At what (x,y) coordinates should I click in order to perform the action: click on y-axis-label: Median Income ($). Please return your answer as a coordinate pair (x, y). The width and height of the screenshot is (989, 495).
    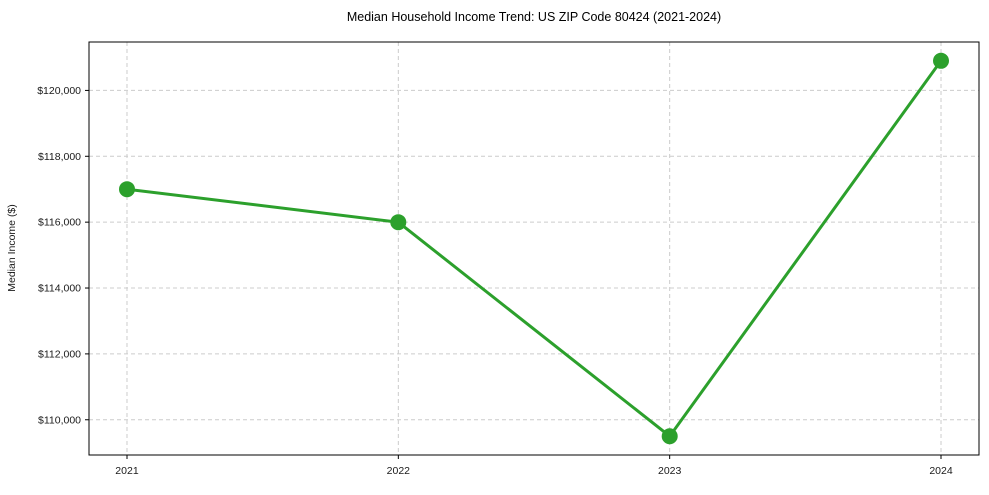
    Looking at the image, I should click on (12, 248).